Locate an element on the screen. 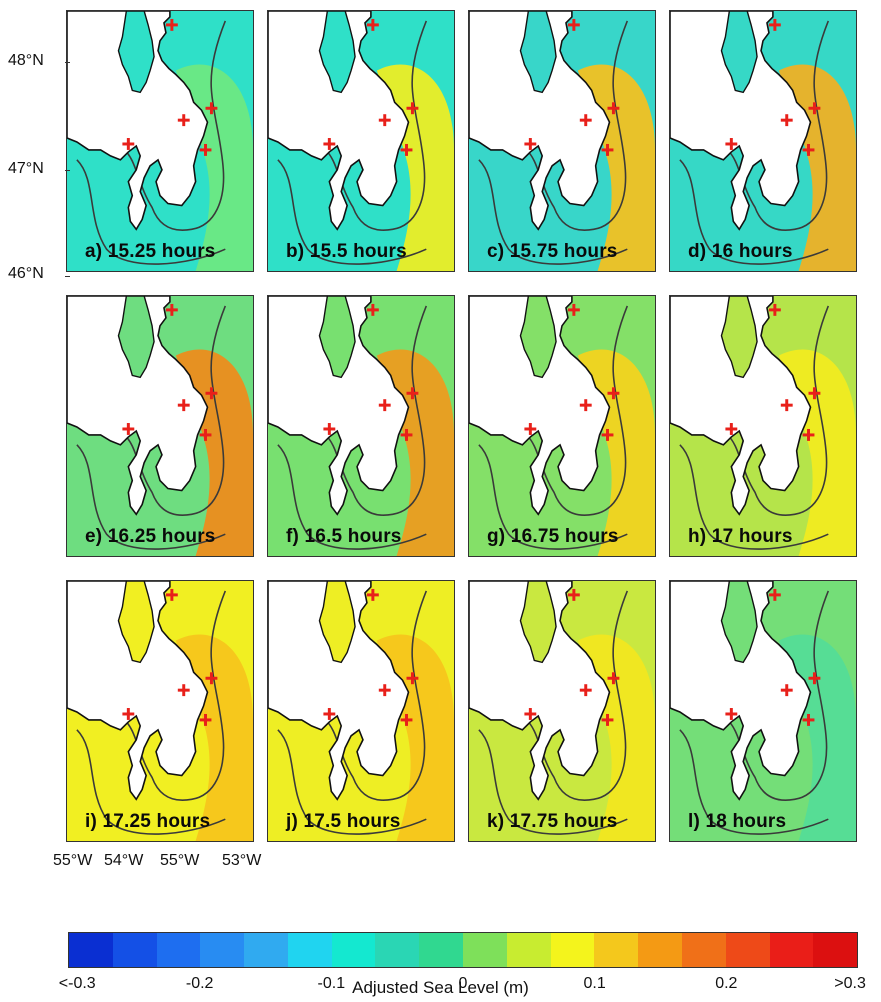  colorbar is located at coordinates (463, 950).